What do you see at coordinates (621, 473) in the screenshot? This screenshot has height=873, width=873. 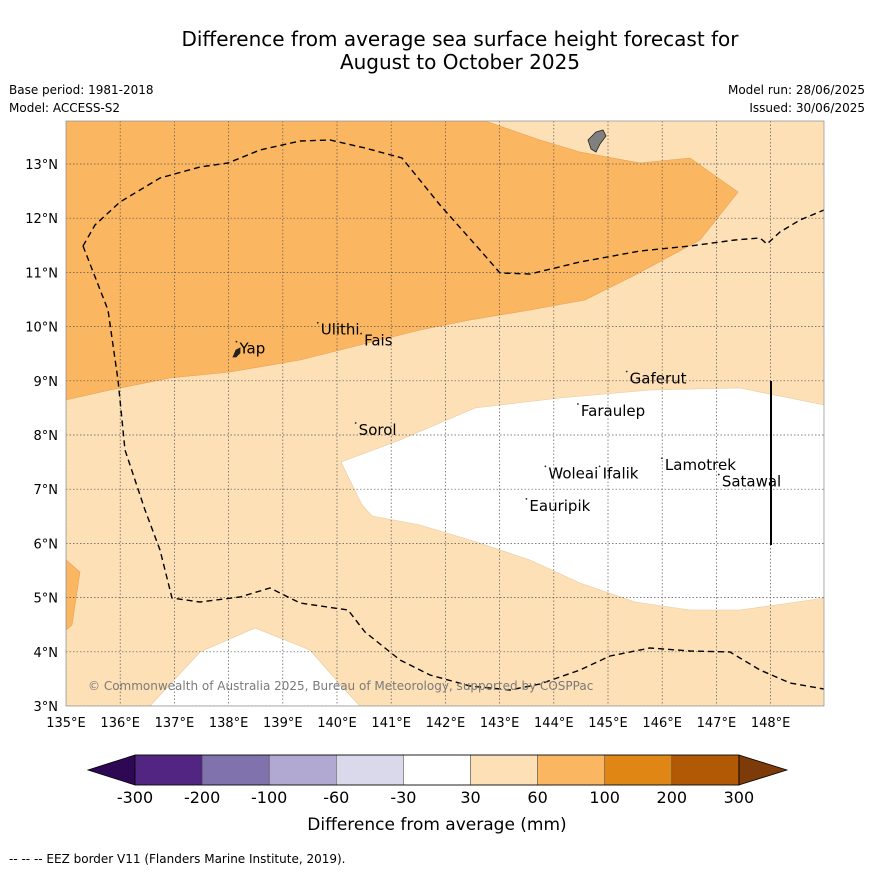 I see `place-label-ifalik: Ifalik` at bounding box center [621, 473].